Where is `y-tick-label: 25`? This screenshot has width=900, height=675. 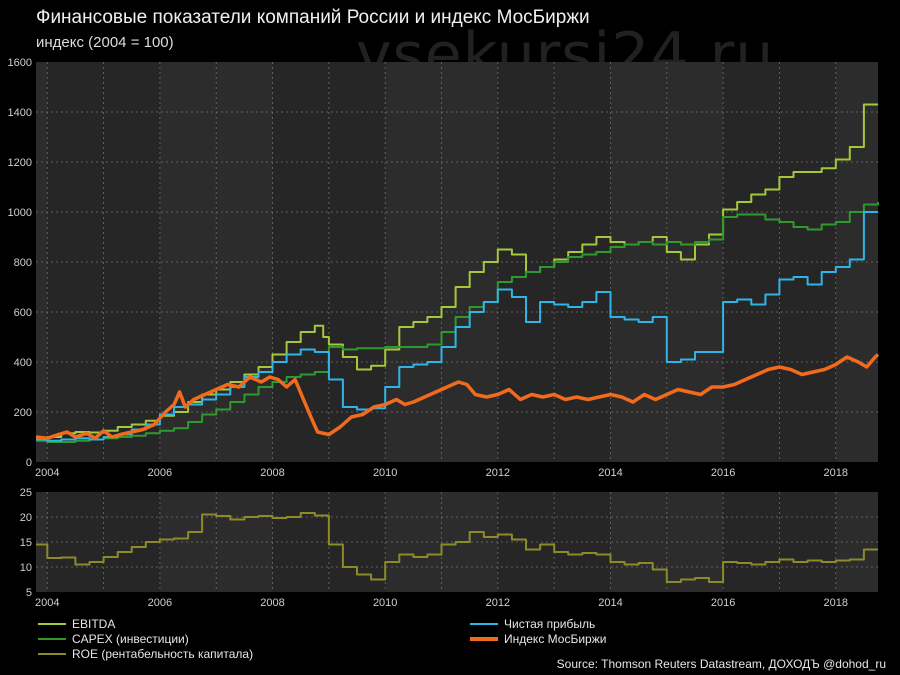
y-tick-label: 25 is located at coordinates (26, 493).